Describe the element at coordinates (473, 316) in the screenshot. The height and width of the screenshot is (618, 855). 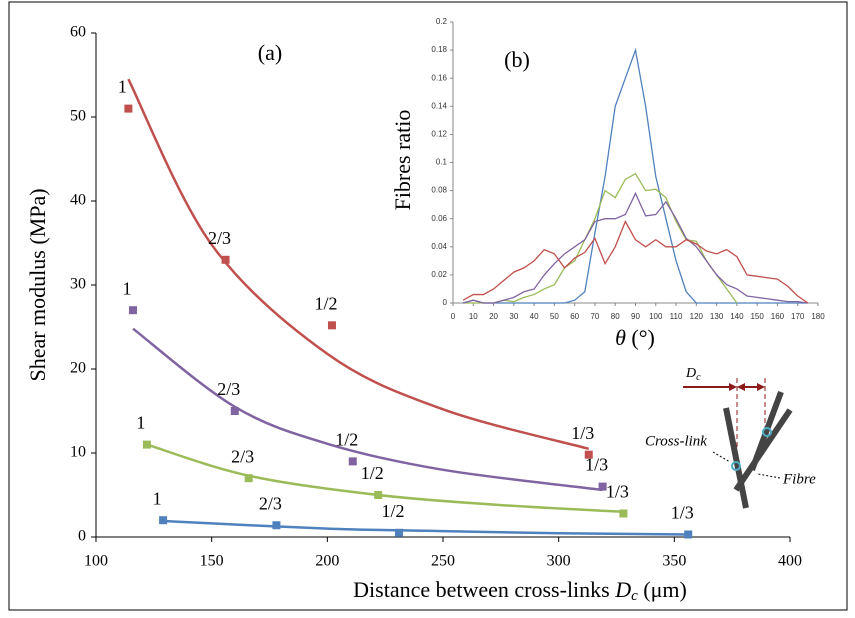
I see `x-tick-label: 10` at that location.